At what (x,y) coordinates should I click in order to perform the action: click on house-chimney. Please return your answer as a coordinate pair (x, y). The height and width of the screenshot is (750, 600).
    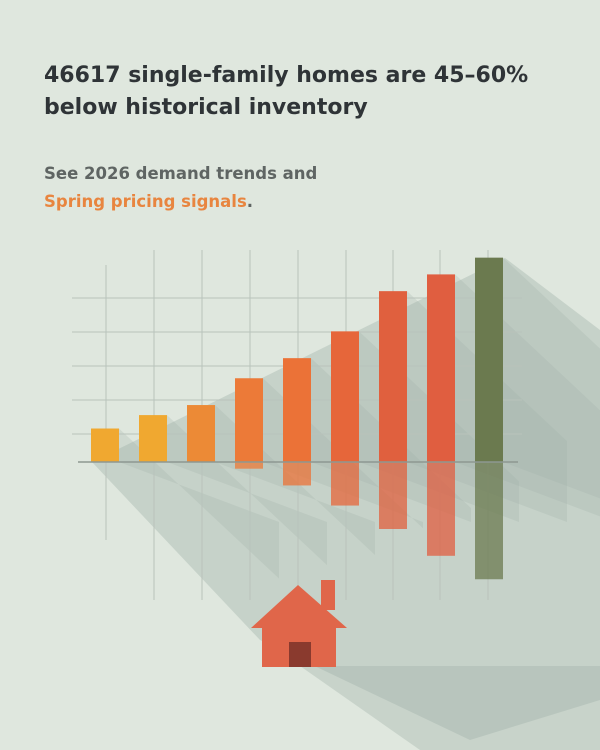
    Looking at the image, I should click on (328, 595).